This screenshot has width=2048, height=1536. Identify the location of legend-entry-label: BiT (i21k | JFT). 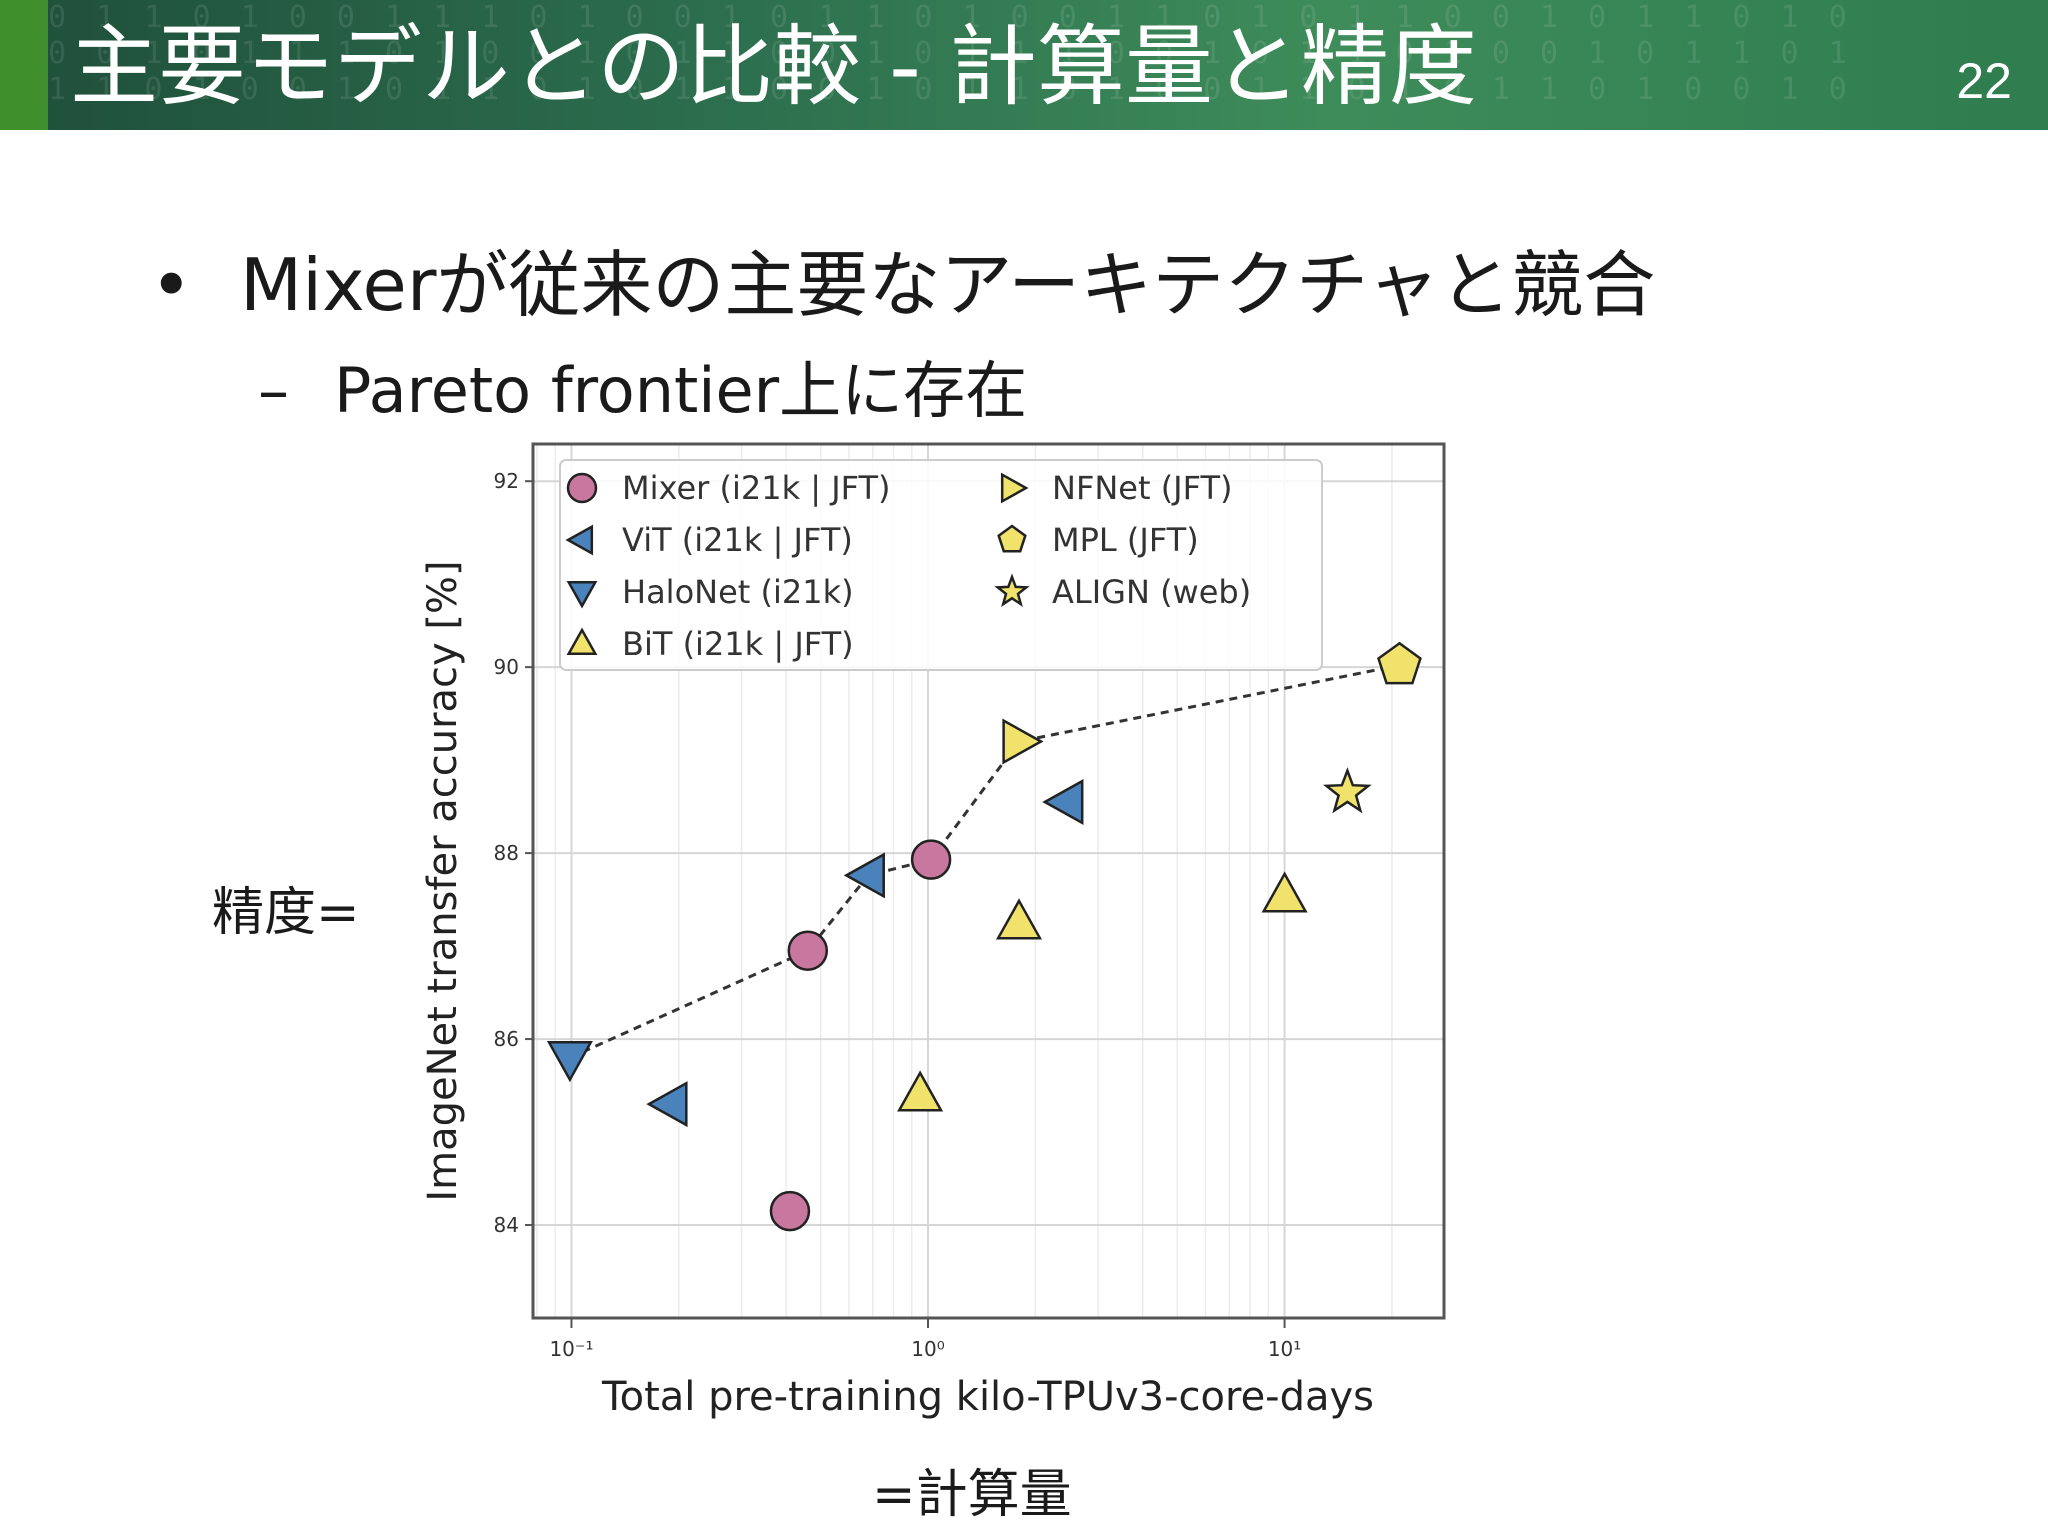
(738, 644).